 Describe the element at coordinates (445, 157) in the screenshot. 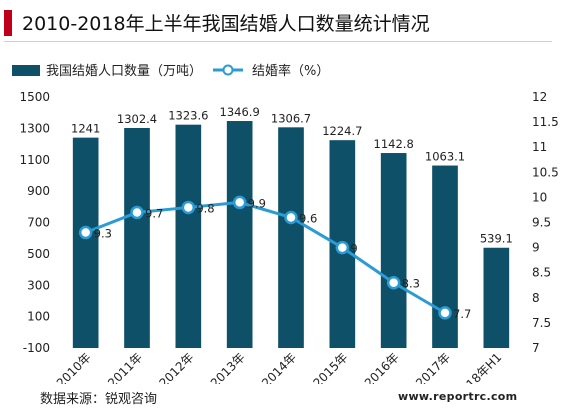

I see `bar-value-label: 1063.1` at that location.